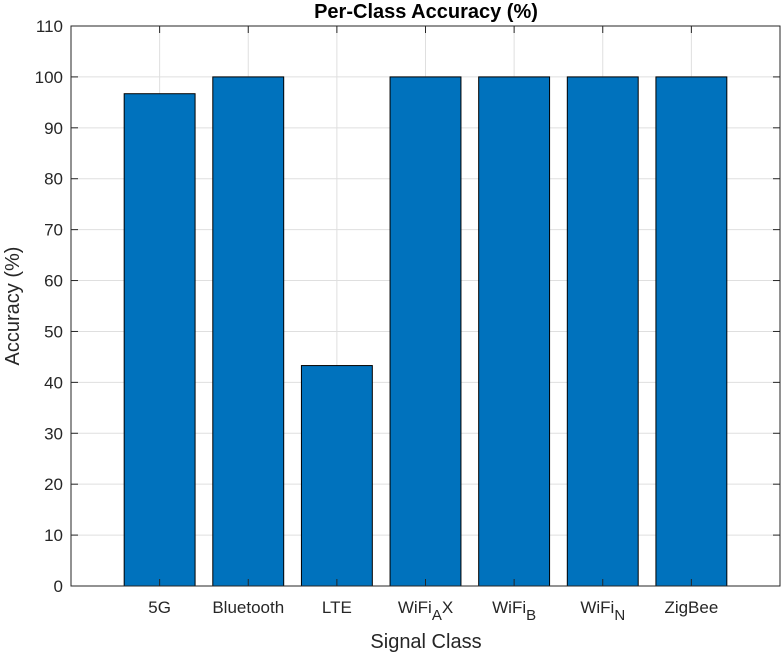 The height and width of the screenshot is (656, 783). I want to click on bar-wifiax, so click(425, 331).